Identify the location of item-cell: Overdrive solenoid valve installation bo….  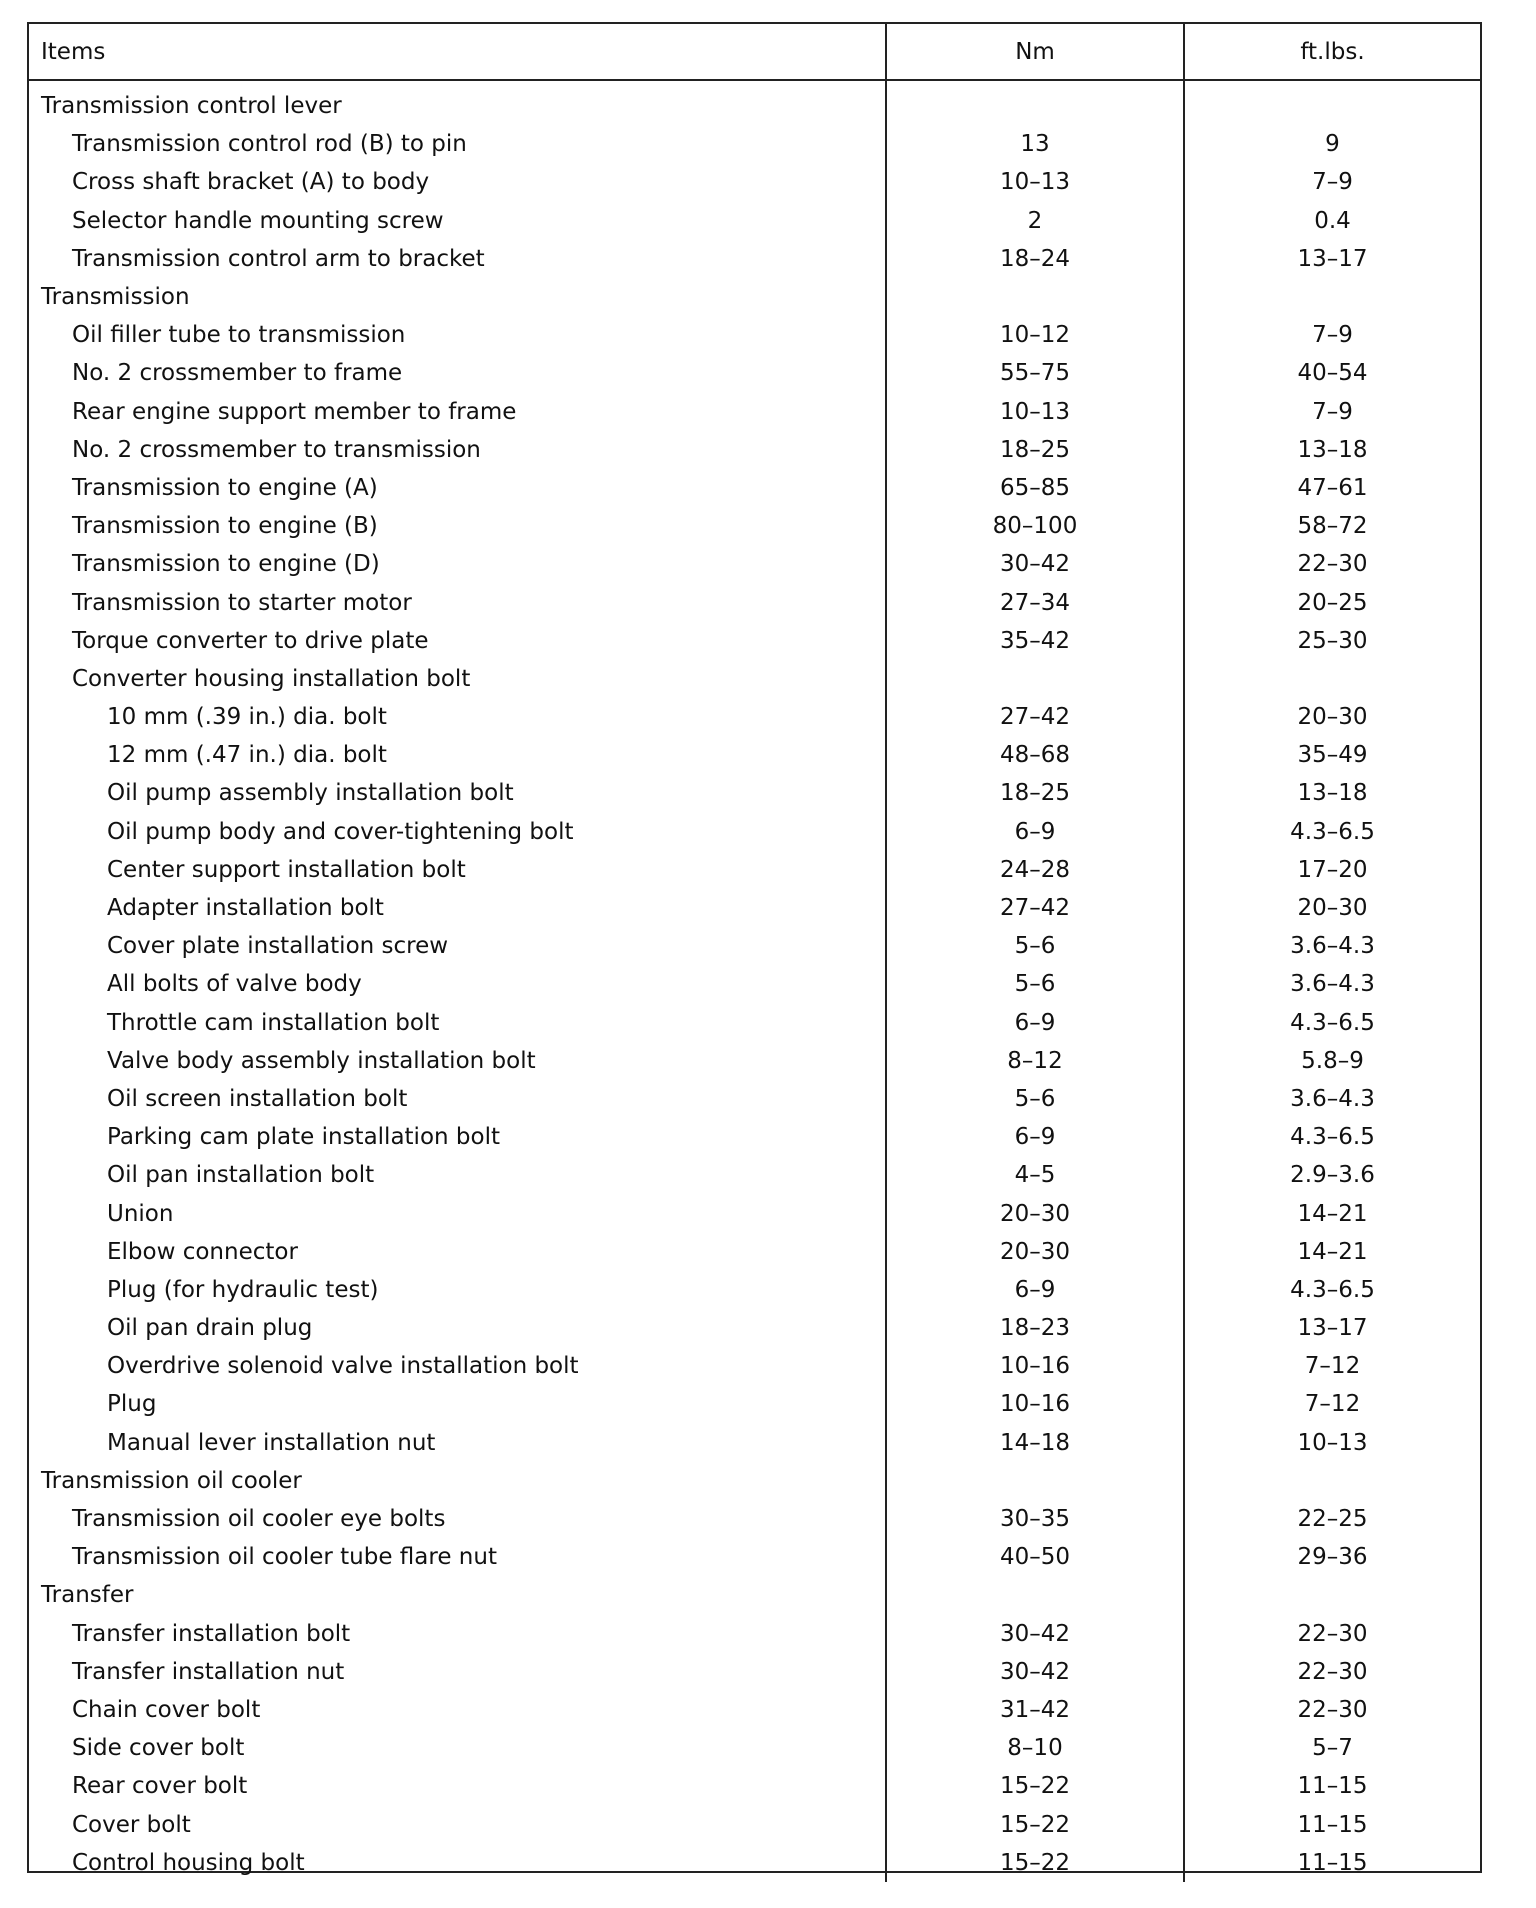
(343, 1366).